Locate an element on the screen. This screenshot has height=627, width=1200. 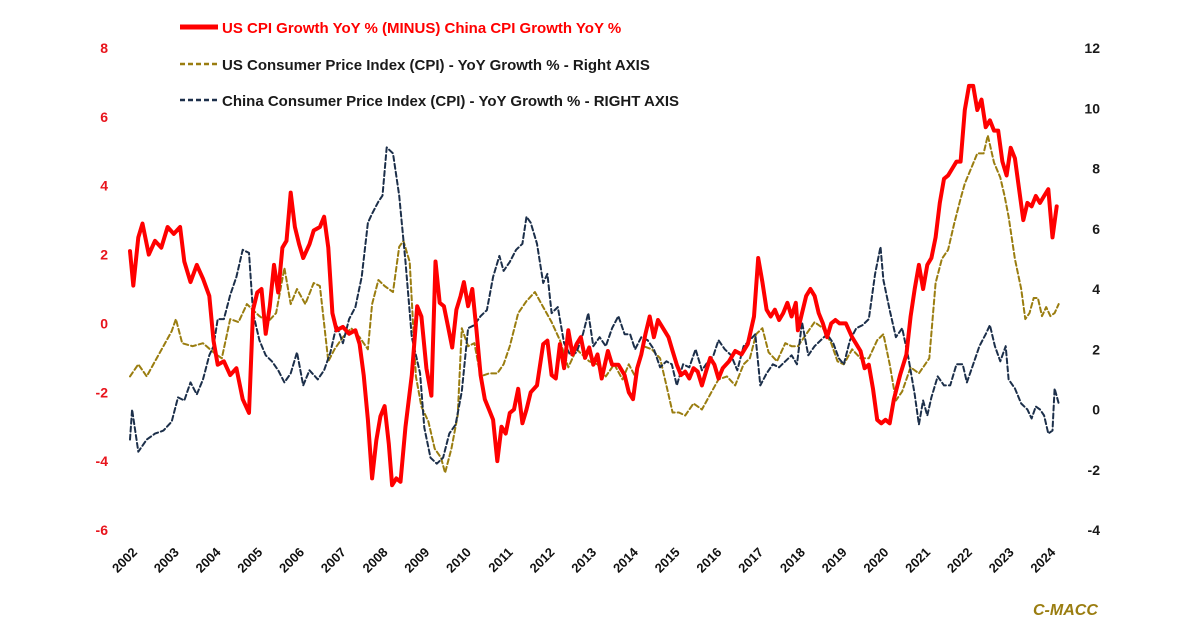
right-axis-tick-label: 10 is located at coordinates (1092, 108).